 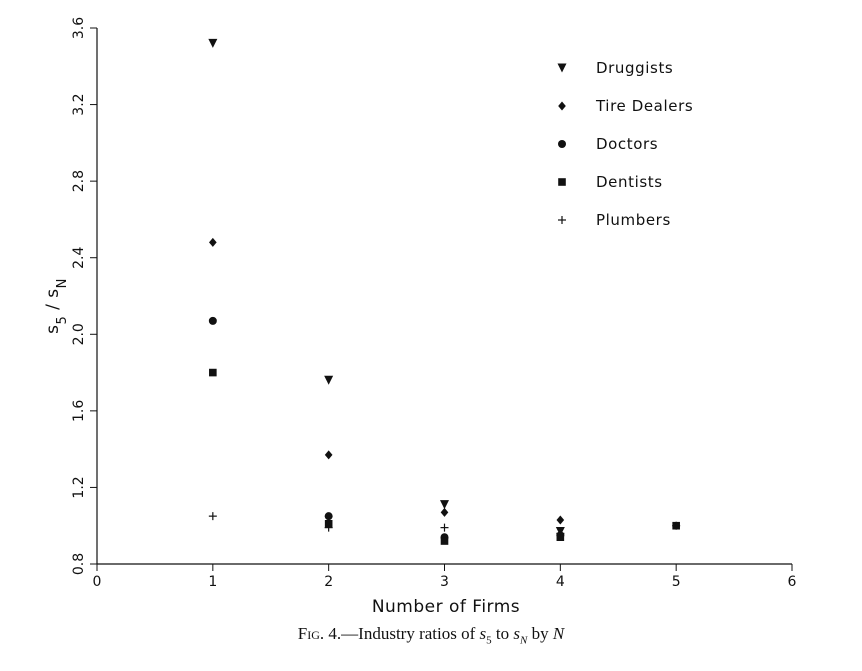 I want to click on legend-label-plumbers: Plumbers, so click(x=633, y=220).